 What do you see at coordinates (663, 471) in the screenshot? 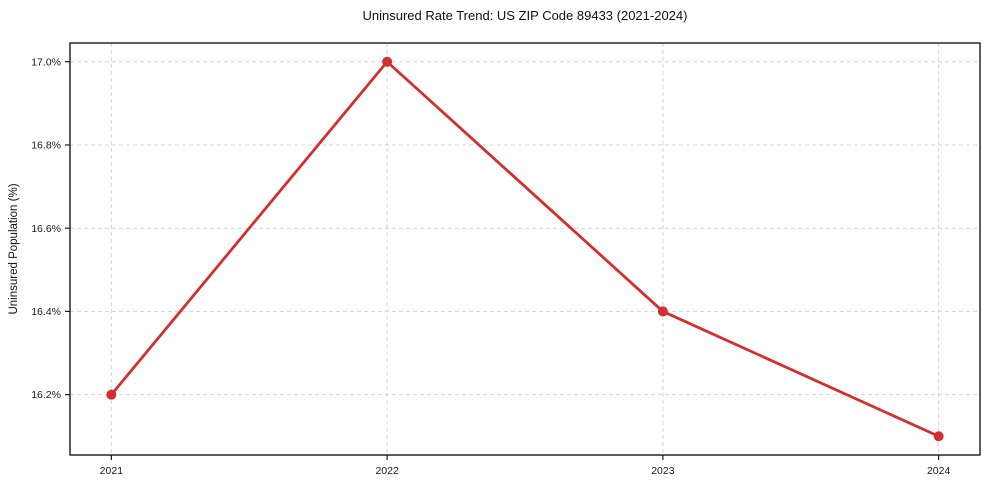
I see `x-tick-label: 2023` at bounding box center [663, 471].